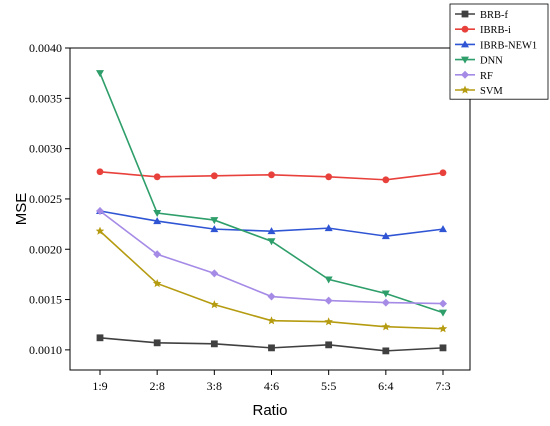 This screenshot has height=426, width=550. What do you see at coordinates (45, 48) in the screenshot?
I see `y-tick-label: 0.0040` at bounding box center [45, 48].